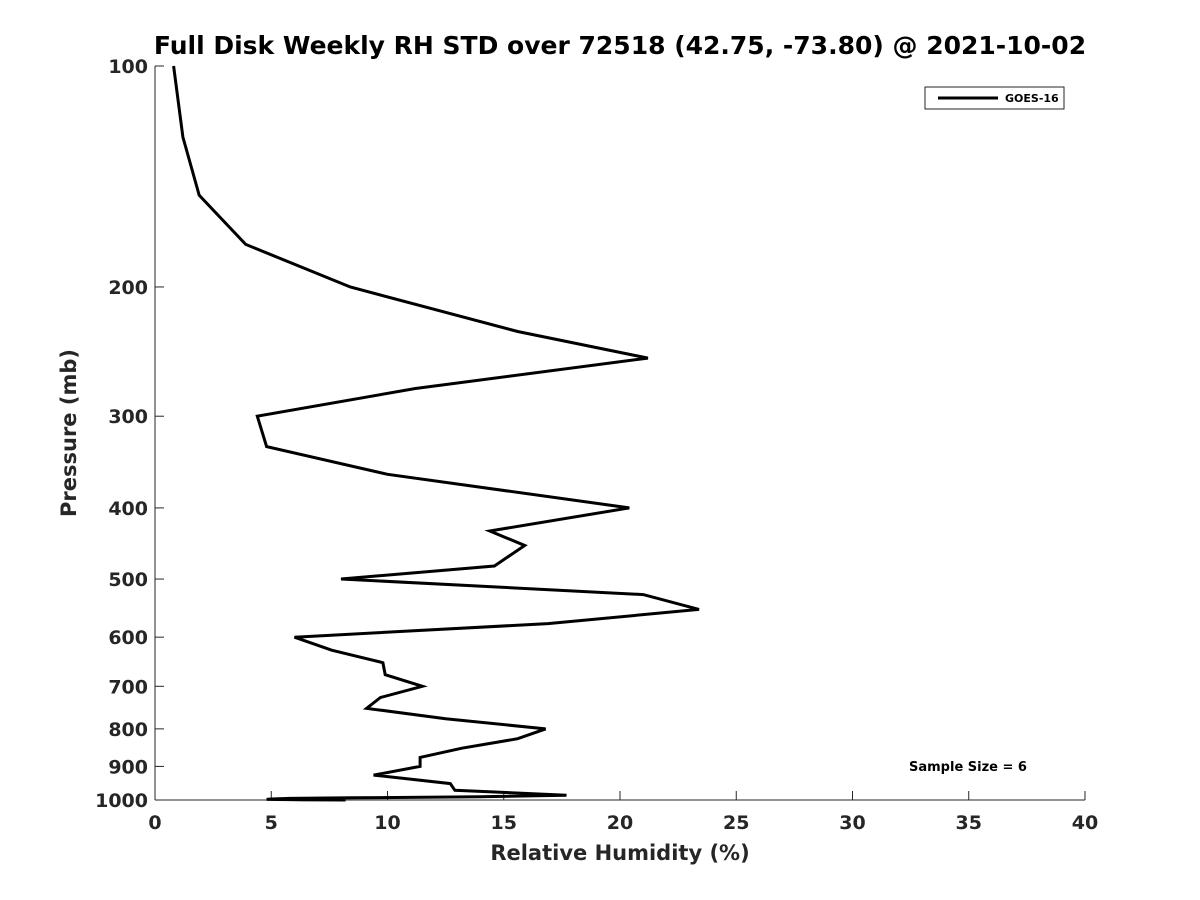 Image resolution: width=1200 pixels, height=900 pixels. What do you see at coordinates (852, 823) in the screenshot?
I see `x-tick-label-30: 30` at bounding box center [852, 823].